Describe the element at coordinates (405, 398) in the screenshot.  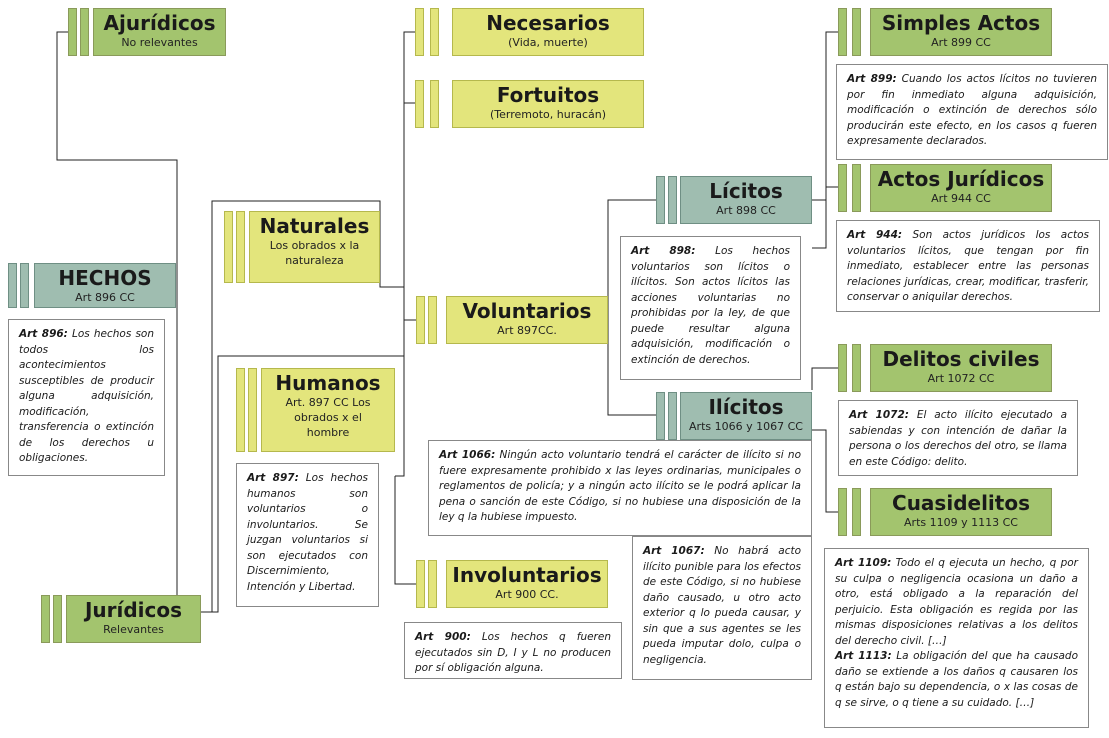
I see `connector-humanos-voluntarios` at that location.